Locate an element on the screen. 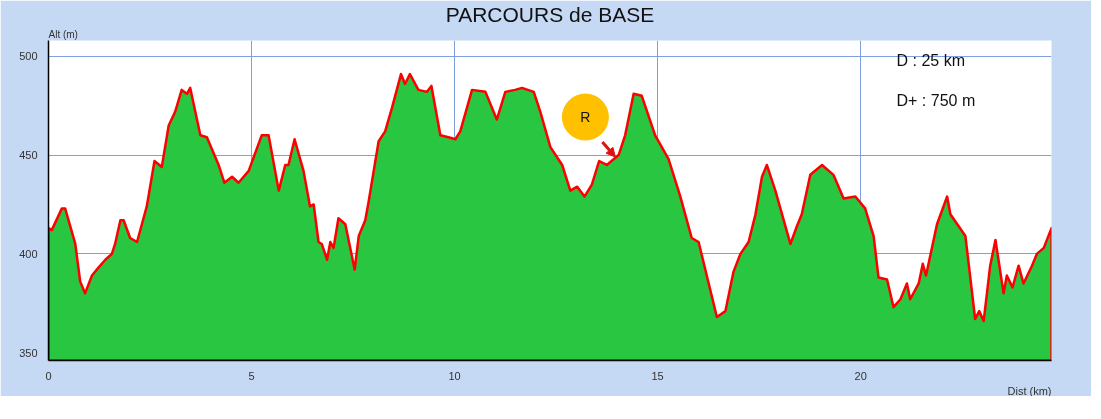 This screenshot has height=419, width=1101. x-axis-title: Dist (km) is located at coordinates (1029, 390).